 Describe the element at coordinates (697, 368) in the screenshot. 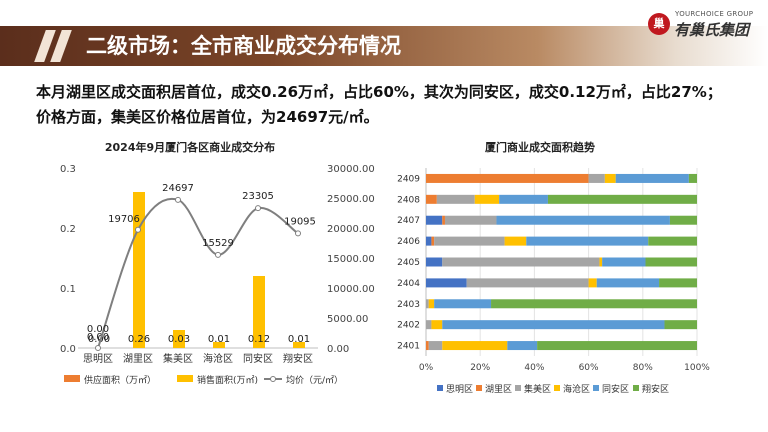

I see `x-axis-tick-label: 100%` at that location.